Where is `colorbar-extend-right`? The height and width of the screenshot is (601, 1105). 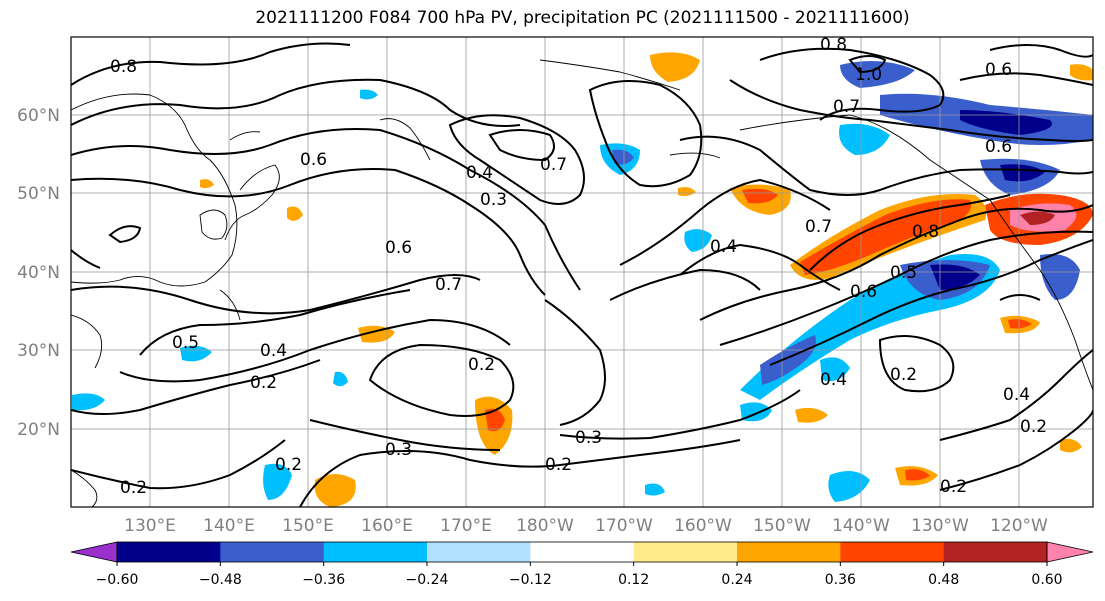 colorbar-extend-right is located at coordinates (1070, 552).